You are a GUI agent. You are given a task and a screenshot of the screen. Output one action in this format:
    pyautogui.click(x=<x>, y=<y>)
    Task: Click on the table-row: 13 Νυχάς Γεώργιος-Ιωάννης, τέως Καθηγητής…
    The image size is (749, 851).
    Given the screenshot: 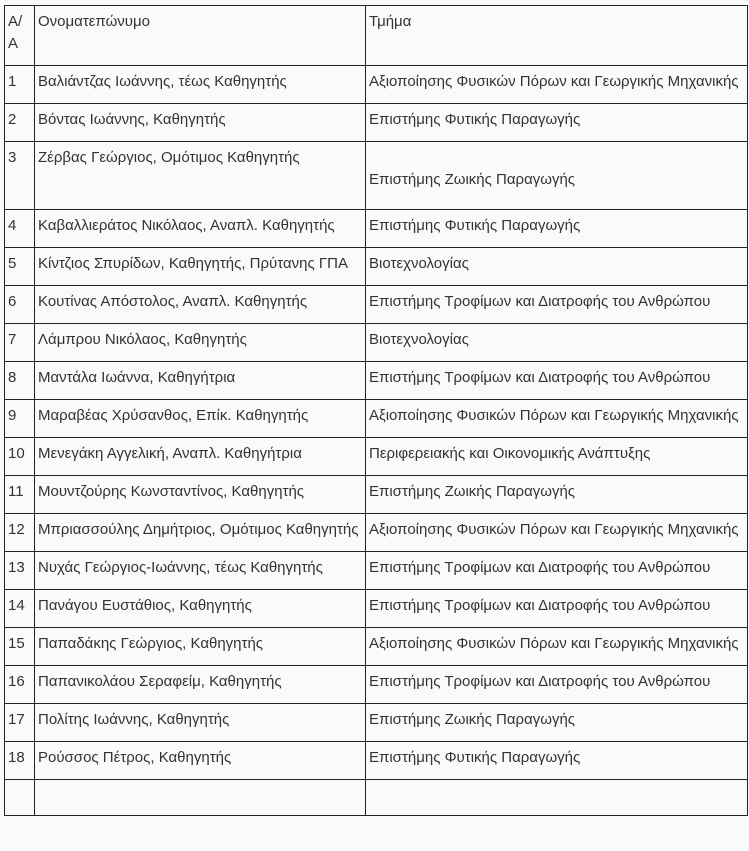 What is the action you would take?
    pyautogui.click(x=376, y=570)
    